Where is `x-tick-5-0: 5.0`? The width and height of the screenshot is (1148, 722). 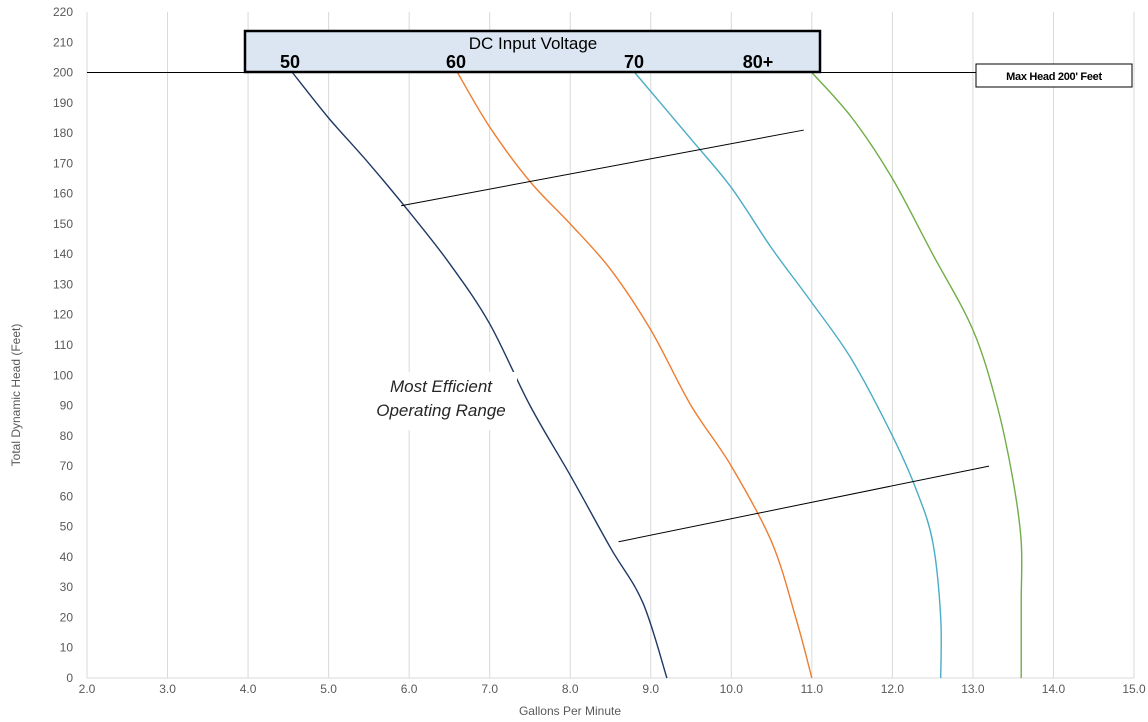 x-tick-5-0: 5.0 is located at coordinates (328, 689).